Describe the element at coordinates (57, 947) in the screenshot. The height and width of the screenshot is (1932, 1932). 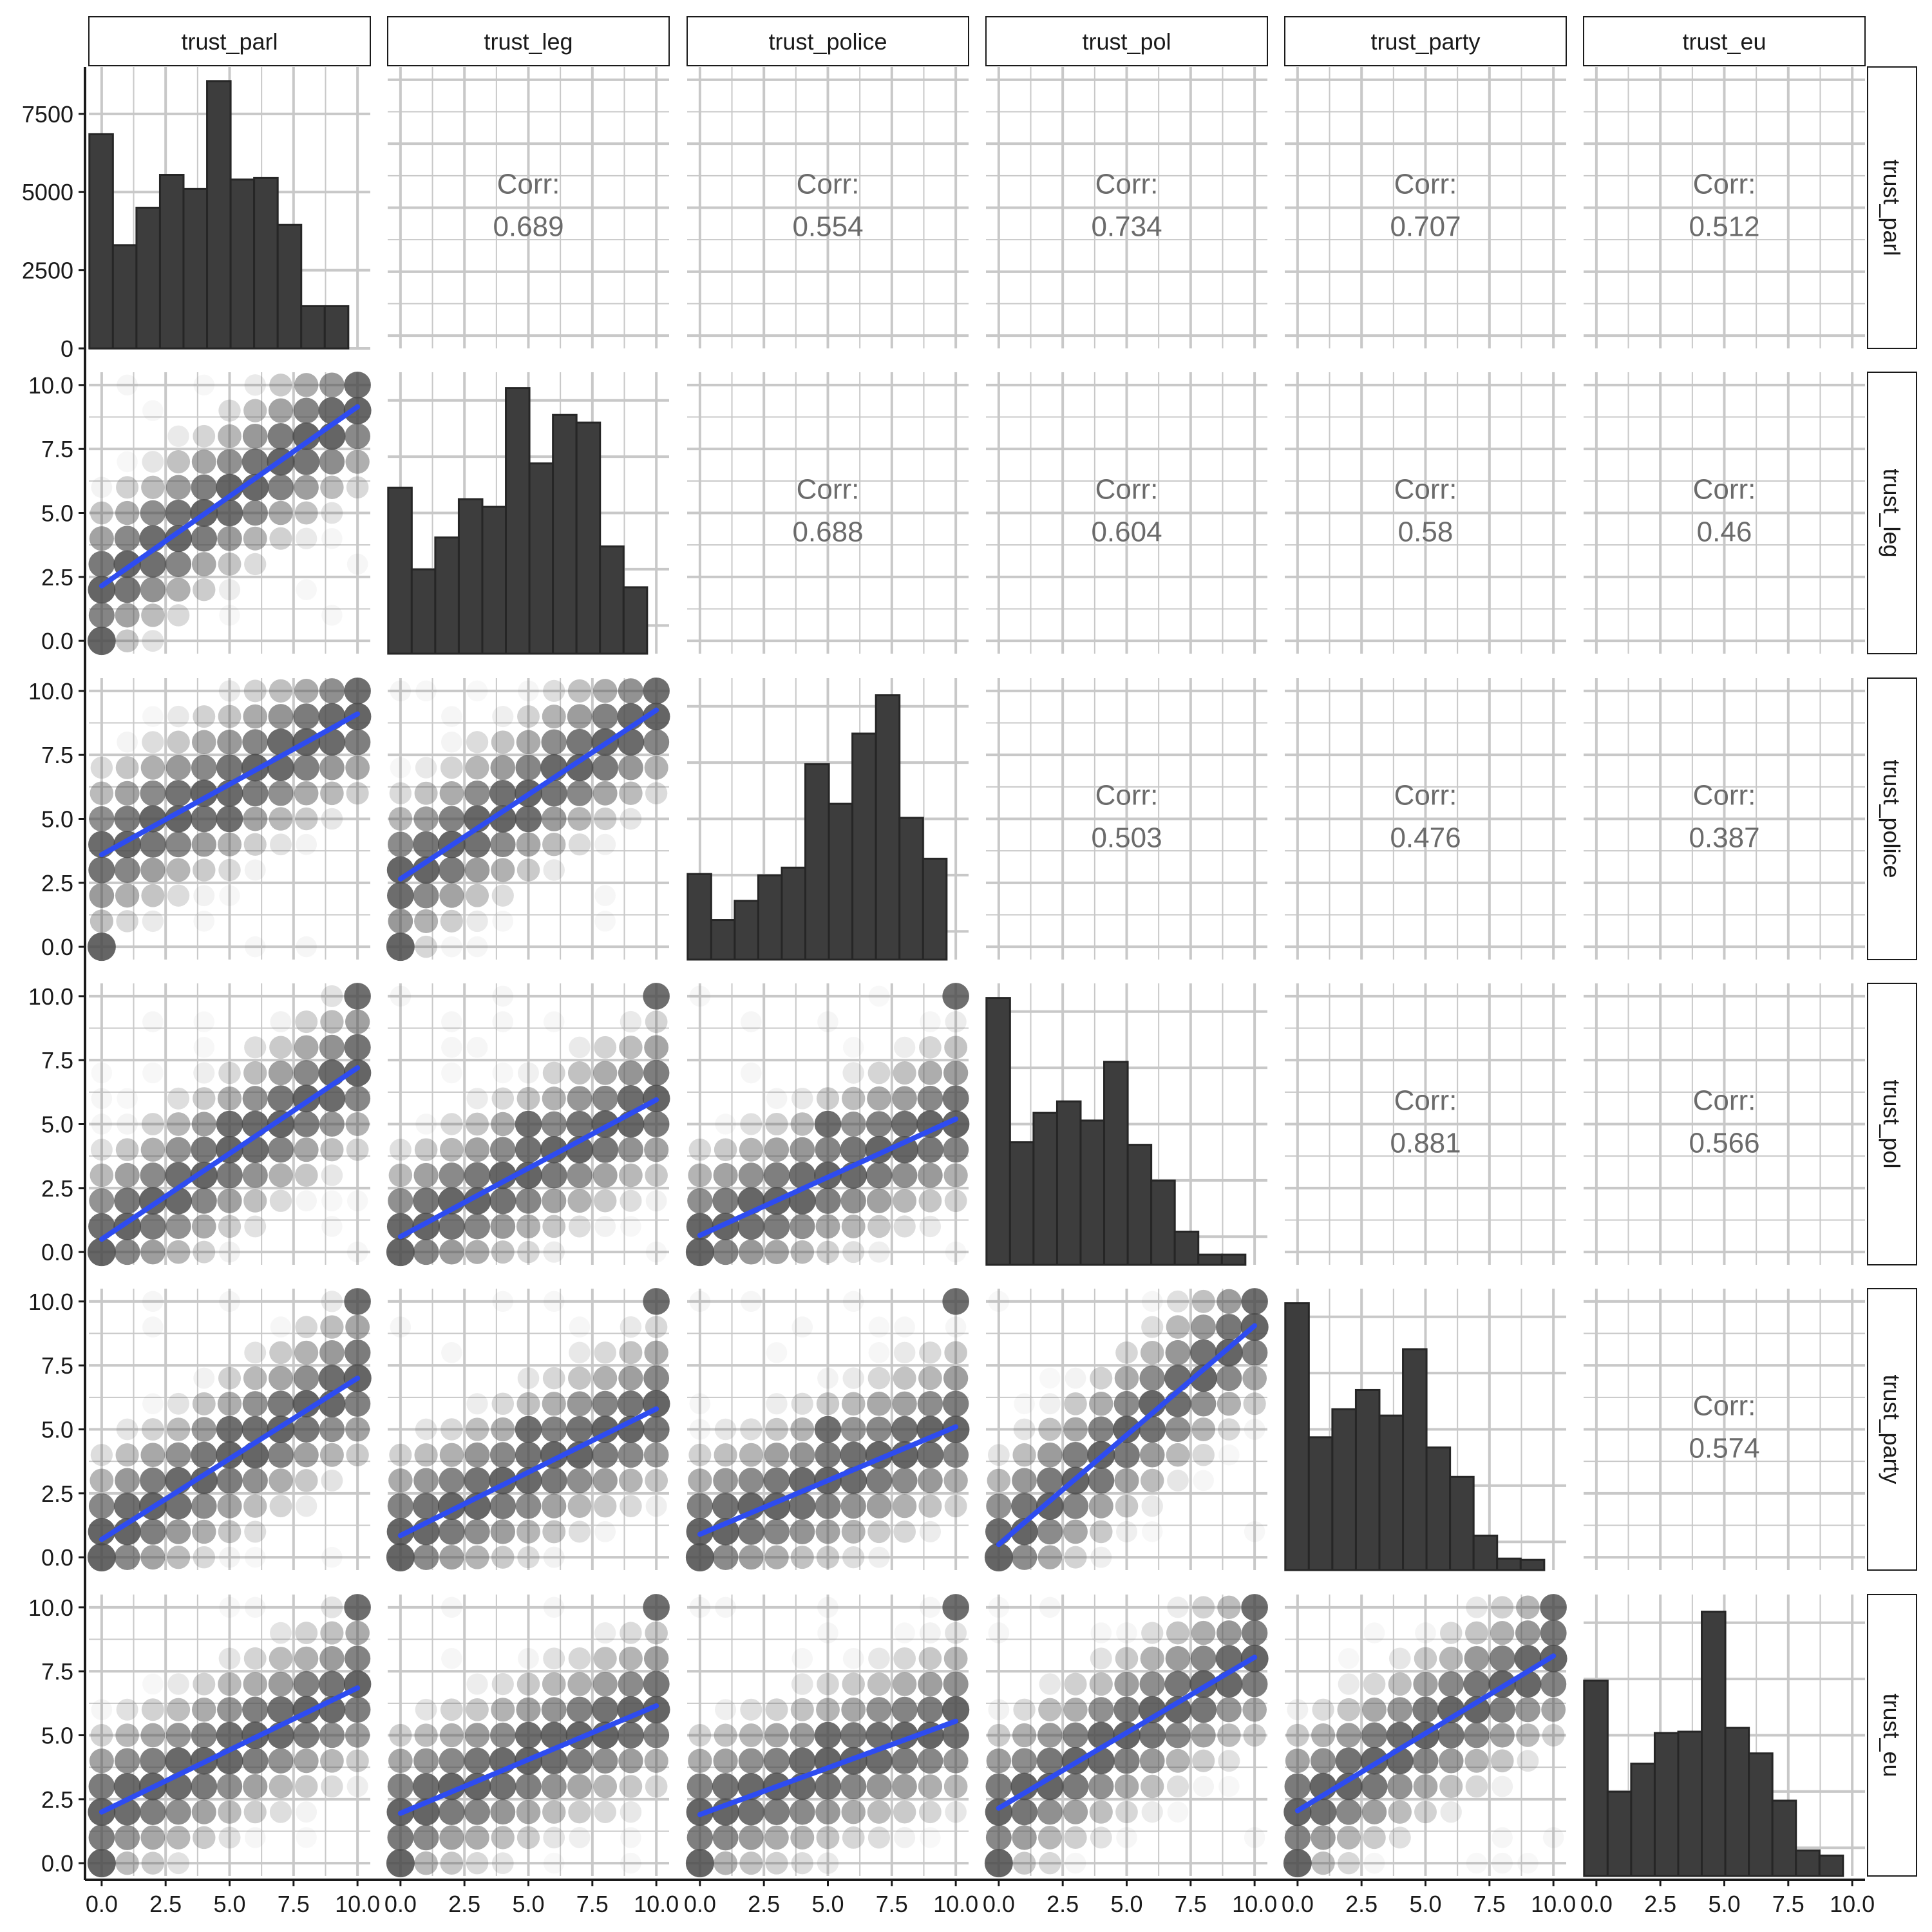
I see `y-tick-label: 0.0` at that location.